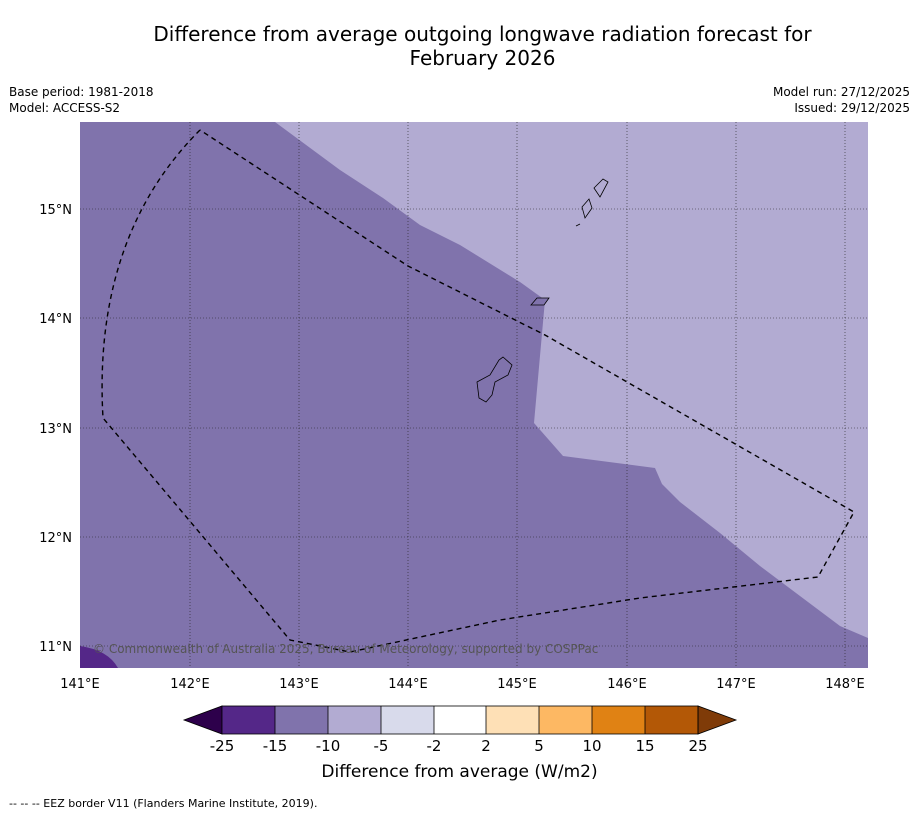  What do you see at coordinates (601, 188) in the screenshot?
I see `saipan-island` at bounding box center [601, 188].